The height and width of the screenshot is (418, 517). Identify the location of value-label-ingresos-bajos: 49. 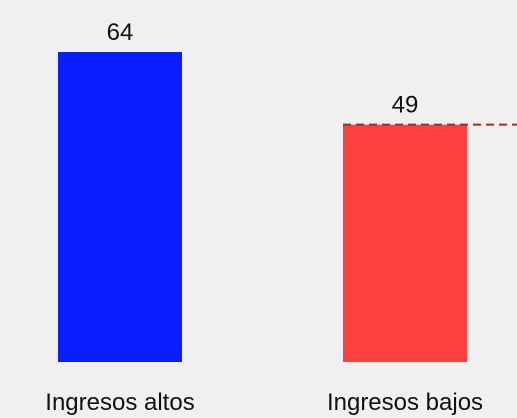
(405, 105).